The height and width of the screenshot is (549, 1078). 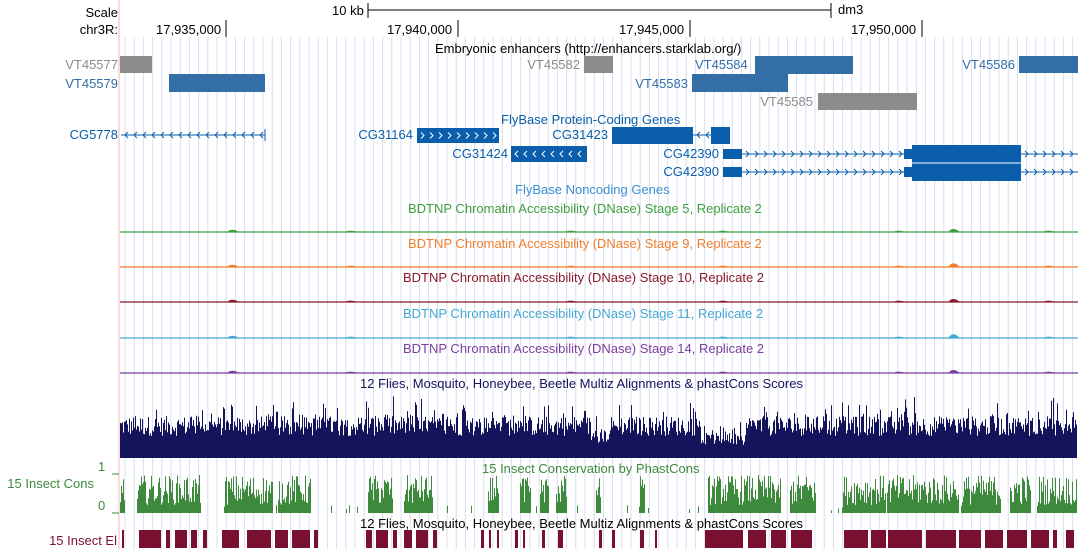 What do you see at coordinates (91, 83) in the screenshot?
I see `enhancer-label-VT45579: VT45579` at bounding box center [91, 83].